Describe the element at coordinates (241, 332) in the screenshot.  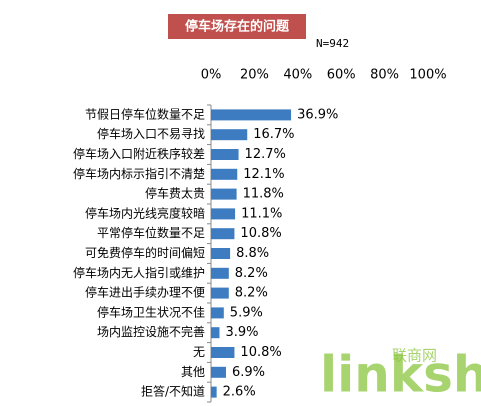
I see `data-label: 3.9%` at that location.